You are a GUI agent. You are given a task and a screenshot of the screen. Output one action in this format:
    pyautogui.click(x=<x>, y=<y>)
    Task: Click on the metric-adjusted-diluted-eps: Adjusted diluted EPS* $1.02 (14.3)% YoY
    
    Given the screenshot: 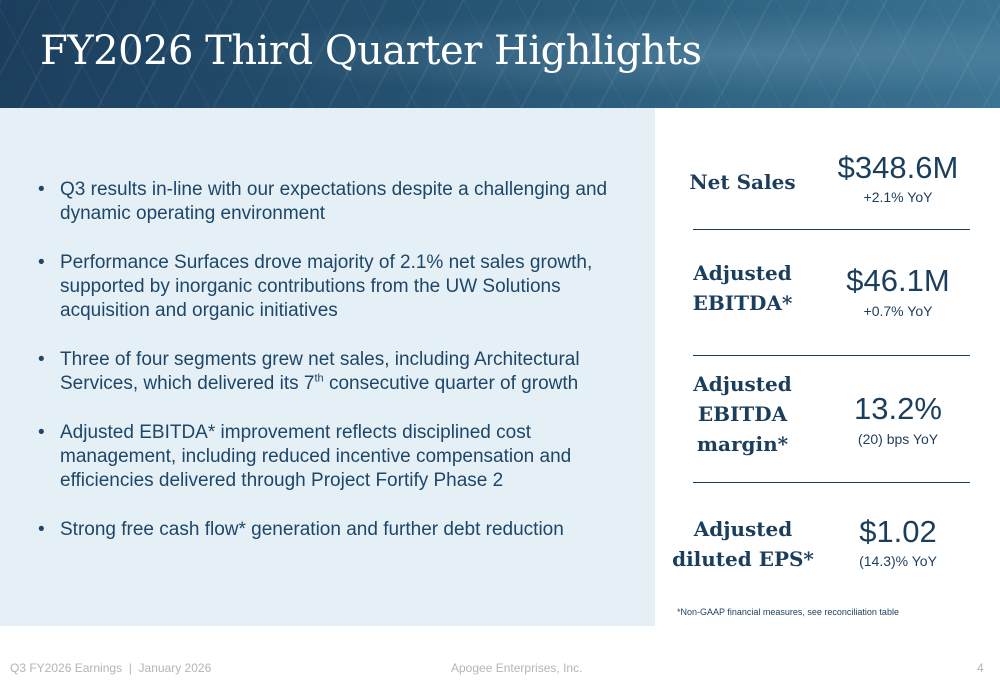 What is the action you would take?
    pyautogui.click(x=823, y=549)
    